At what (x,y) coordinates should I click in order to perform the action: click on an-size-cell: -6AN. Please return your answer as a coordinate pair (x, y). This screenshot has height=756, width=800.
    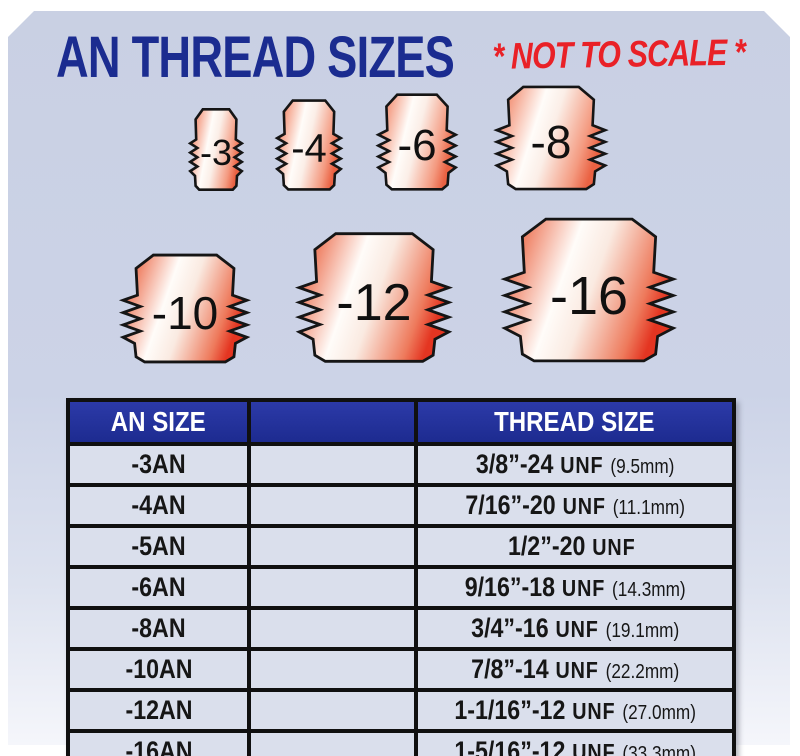
    Looking at the image, I should click on (158, 587).